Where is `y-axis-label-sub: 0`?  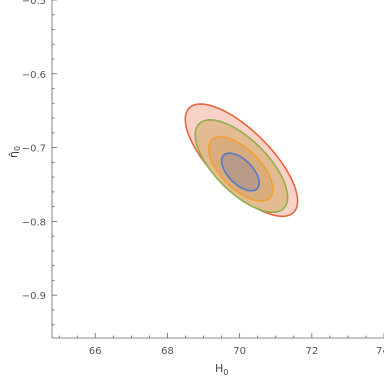
y-axis-label-sub: 0 is located at coordinates (17, 148).